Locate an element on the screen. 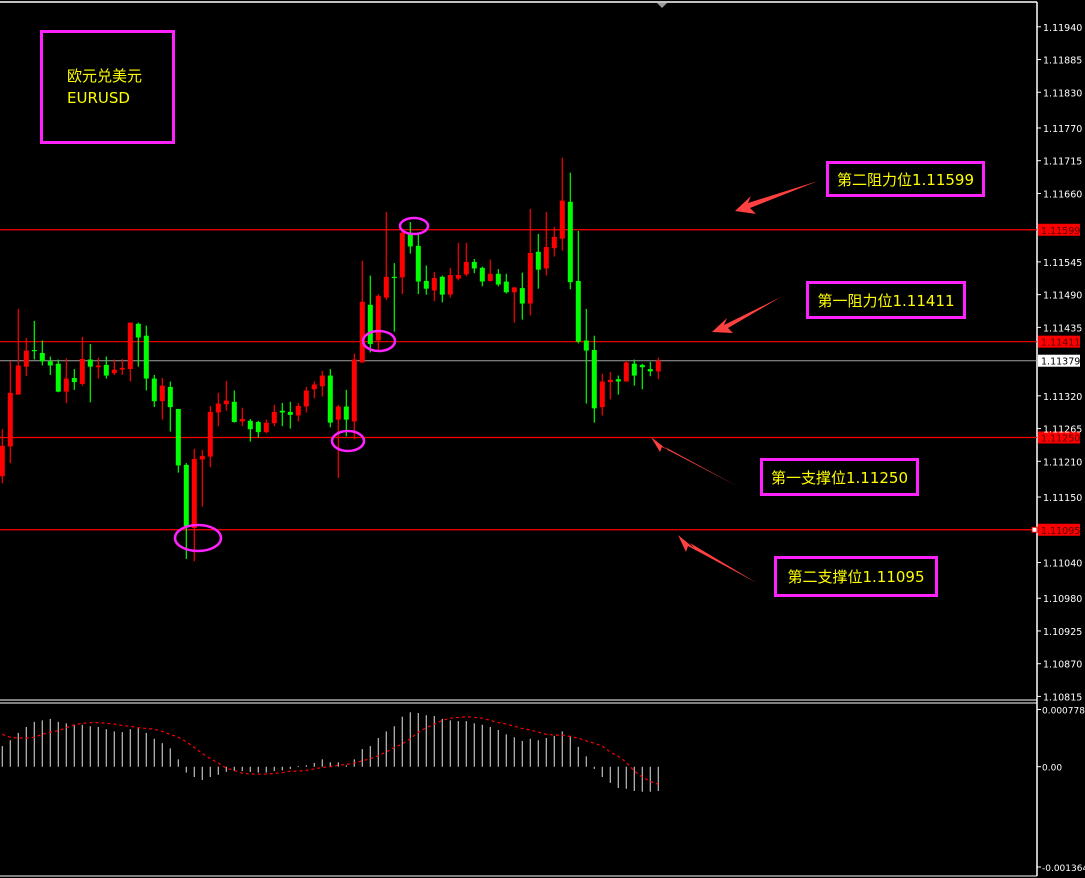 The width and height of the screenshot is (1085, 878). high-ellipse is located at coordinates (414, 226).